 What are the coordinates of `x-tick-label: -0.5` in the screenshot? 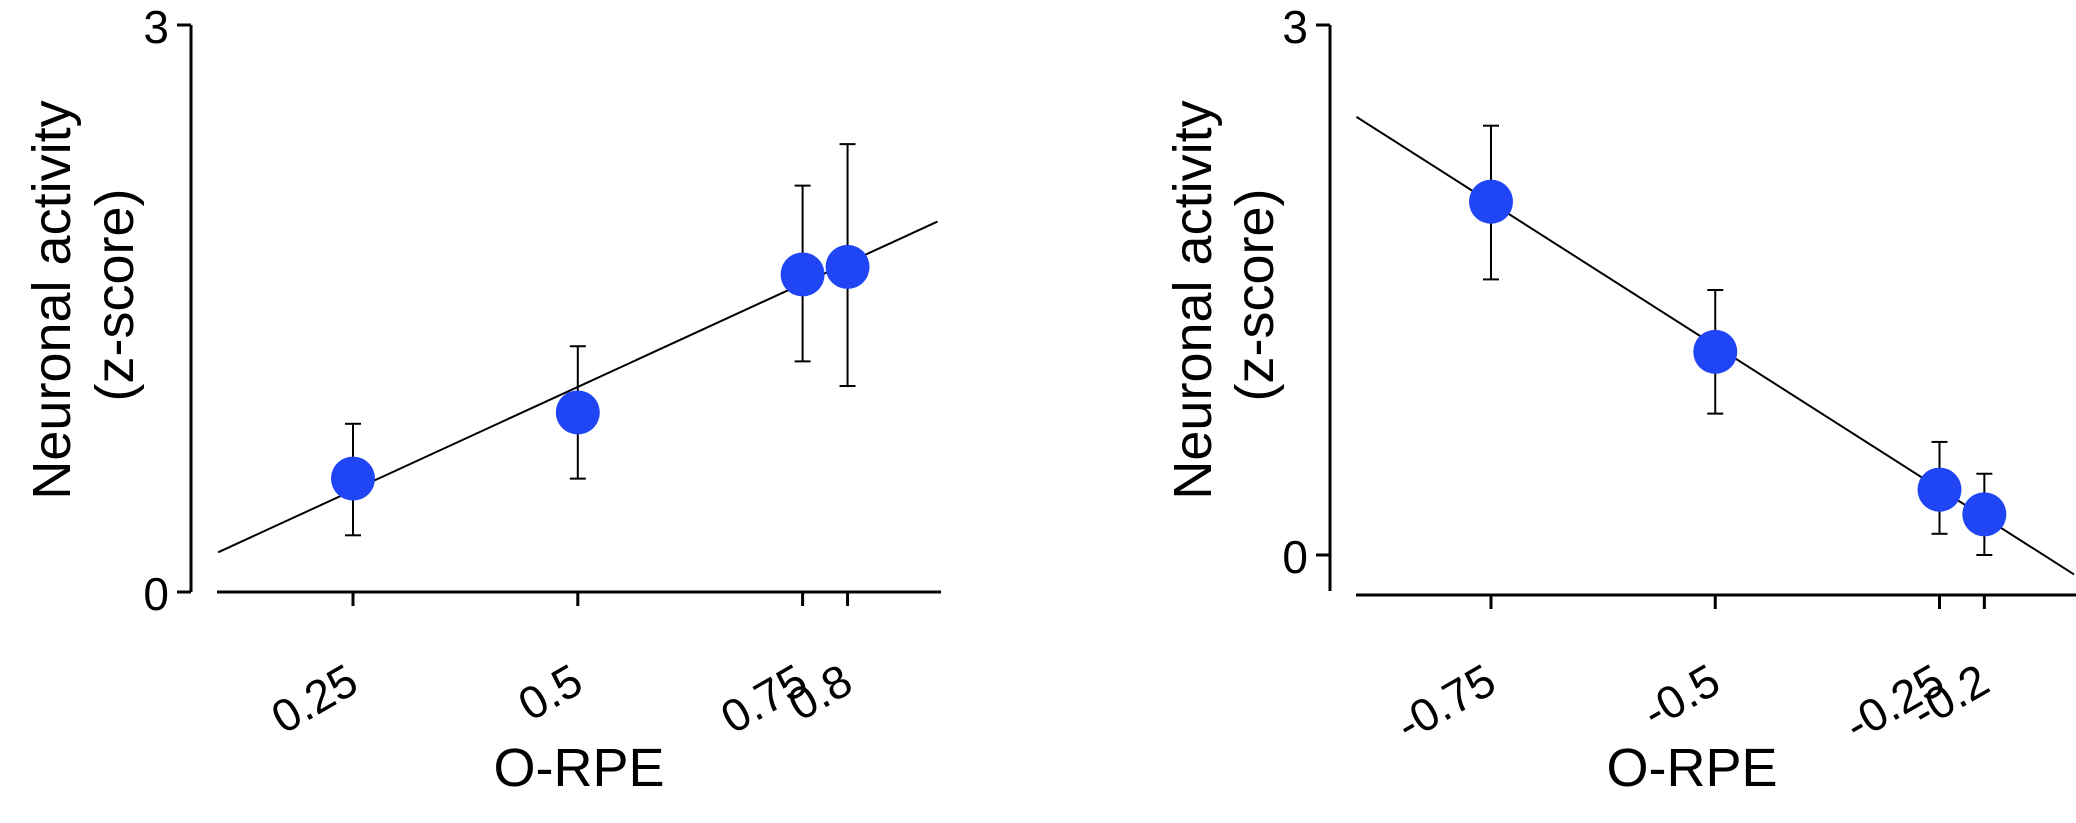 It's located at (1681, 696).